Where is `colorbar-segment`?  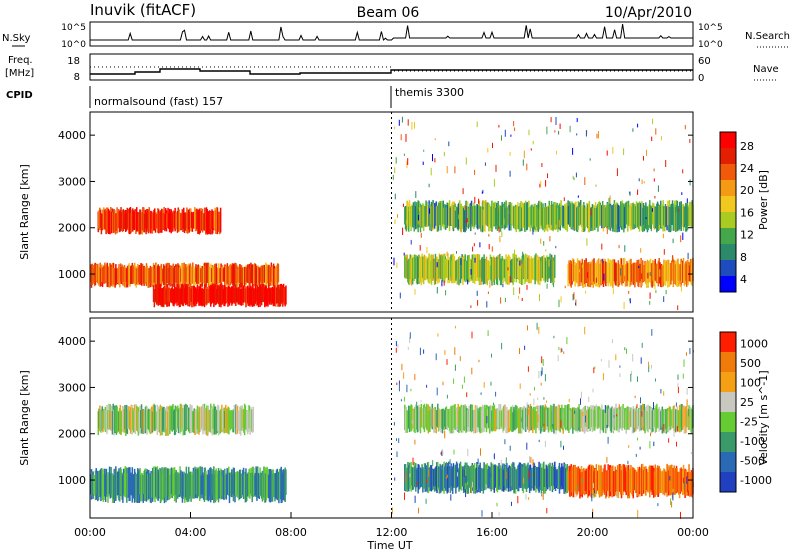
colorbar-segment is located at coordinates (728, 284).